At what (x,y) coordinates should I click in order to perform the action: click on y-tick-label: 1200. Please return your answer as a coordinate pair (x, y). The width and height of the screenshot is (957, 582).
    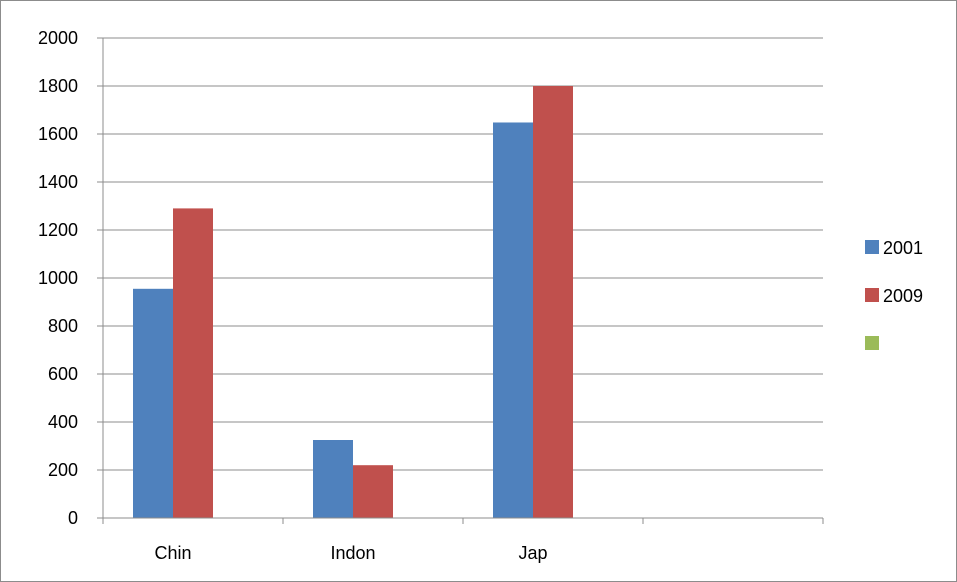
    Looking at the image, I should click on (58, 230).